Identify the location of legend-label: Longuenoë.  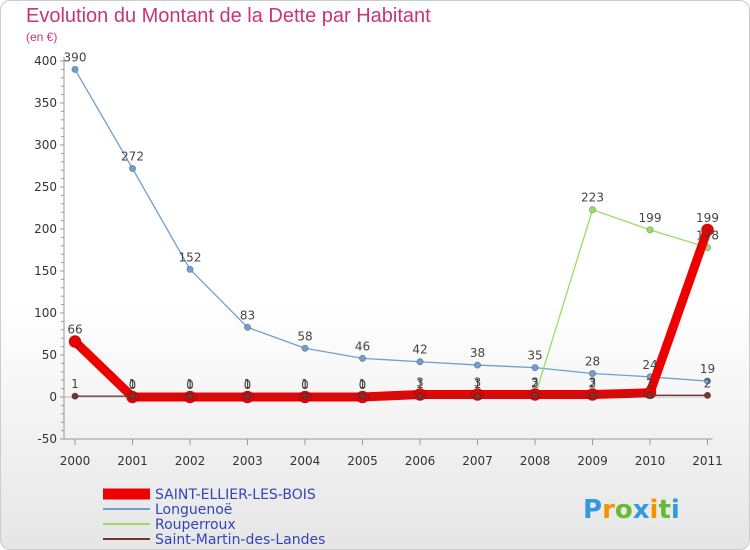
(193, 510).